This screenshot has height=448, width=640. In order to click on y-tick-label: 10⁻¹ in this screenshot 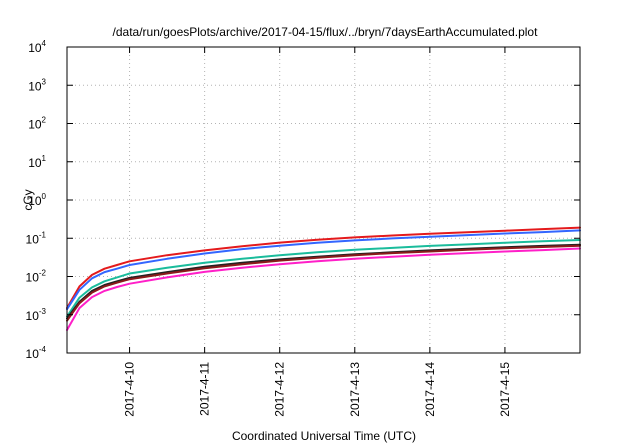, I will do `click(36, 238)`.